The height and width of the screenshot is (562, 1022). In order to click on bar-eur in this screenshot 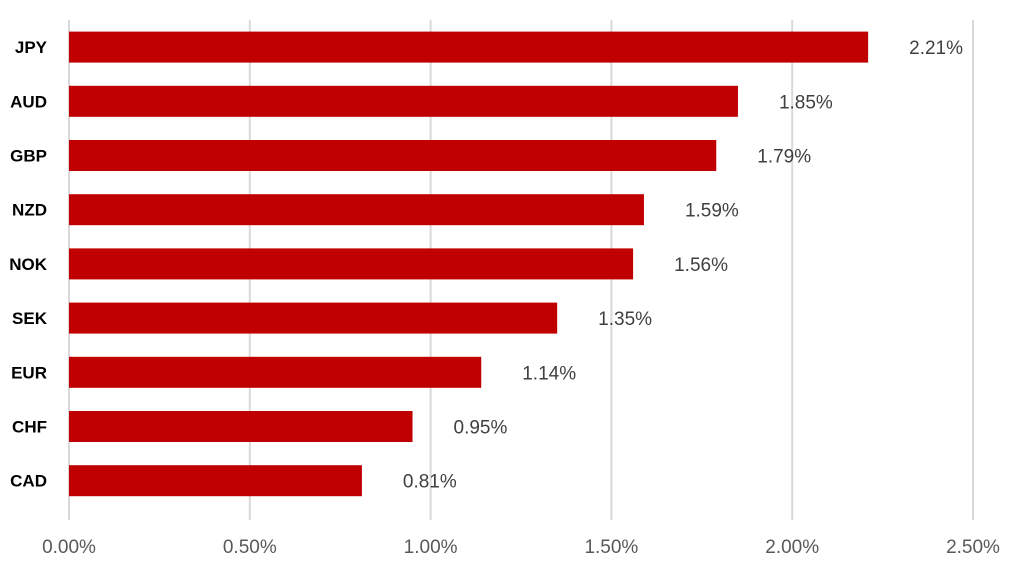, I will do `click(275, 372)`.